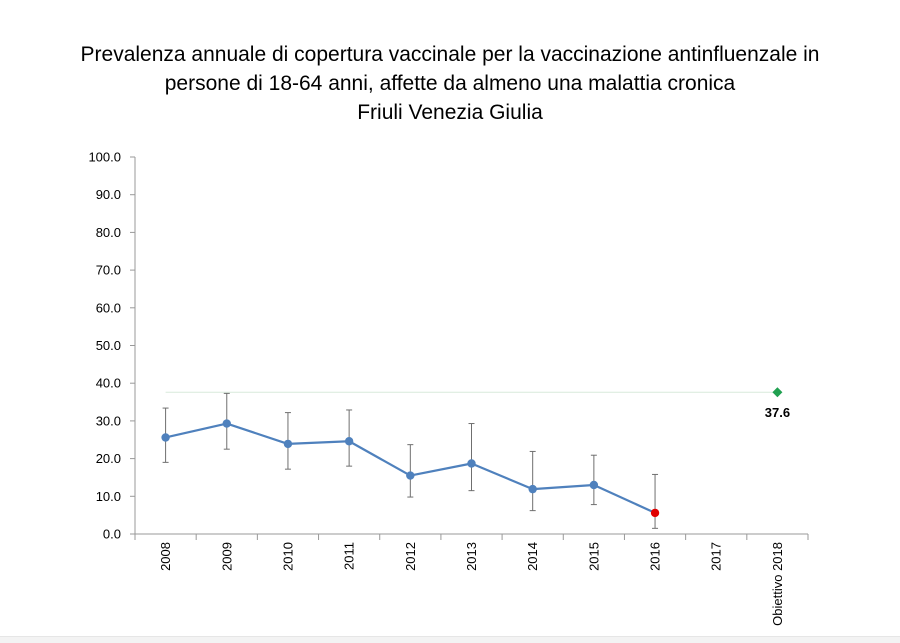  I want to click on x-tick-label: 2014, so click(532, 556).